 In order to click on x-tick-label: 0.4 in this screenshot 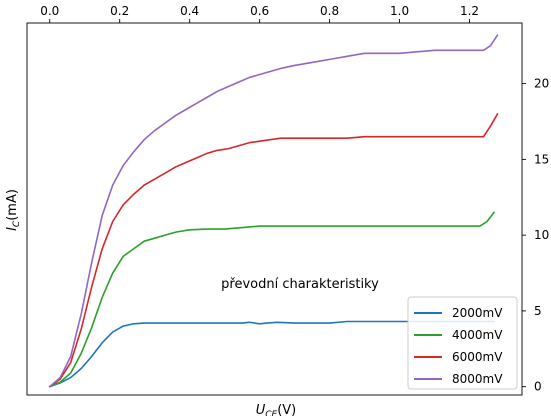, I will do `click(189, 11)`.